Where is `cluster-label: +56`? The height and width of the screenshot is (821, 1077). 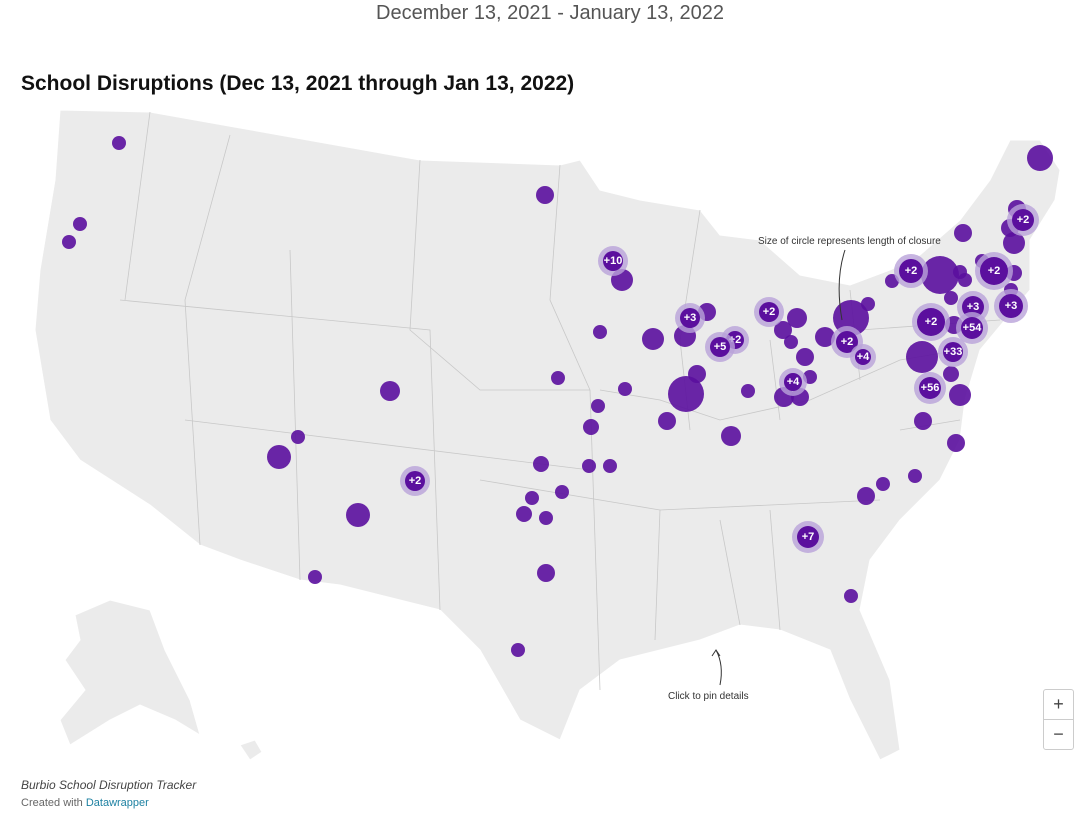
cluster-label: +56 is located at coordinates (930, 388).